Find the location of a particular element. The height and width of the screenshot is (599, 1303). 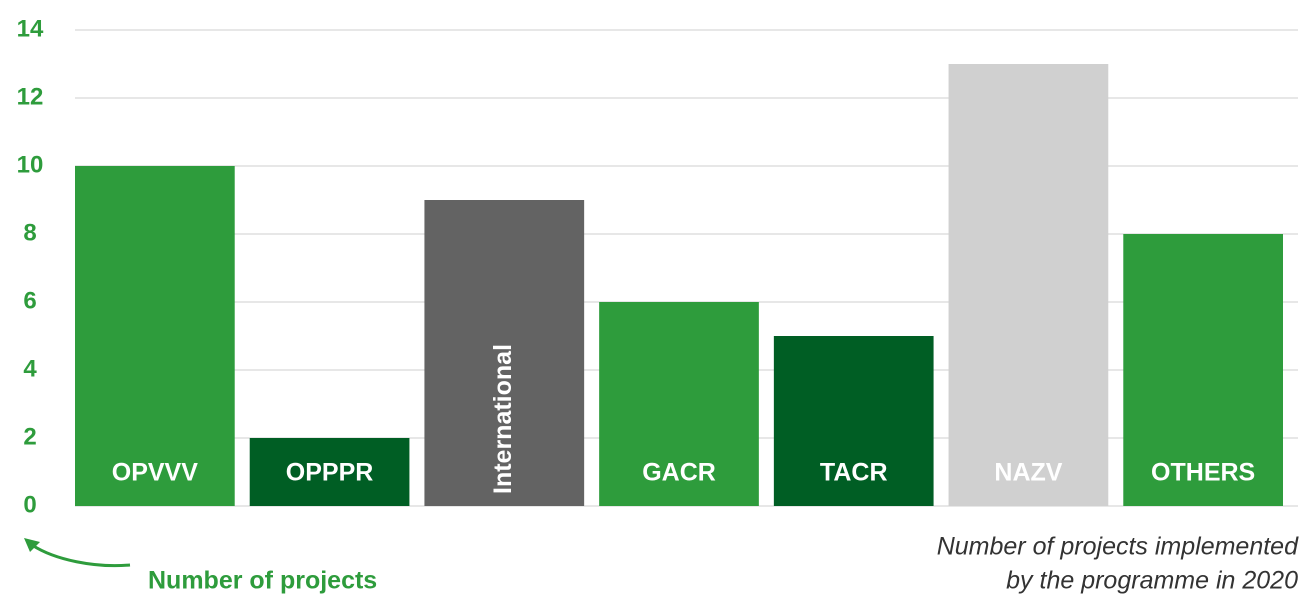

note-line: by the programme in 2020 is located at coordinates (1152, 581).